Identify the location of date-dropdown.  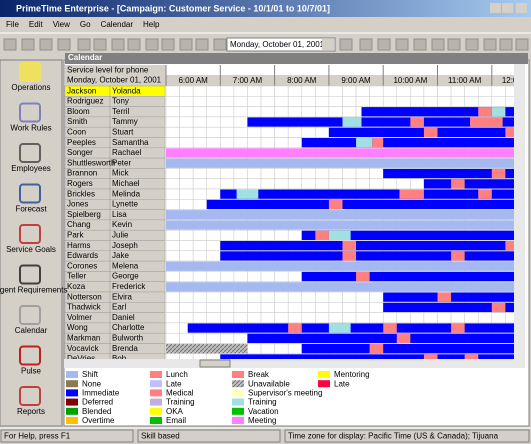
(281, 44).